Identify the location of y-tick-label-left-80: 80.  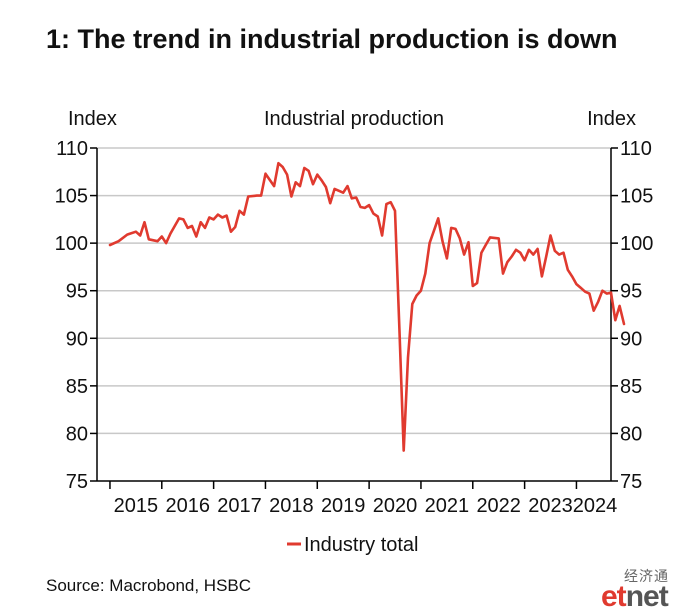
(77, 434).